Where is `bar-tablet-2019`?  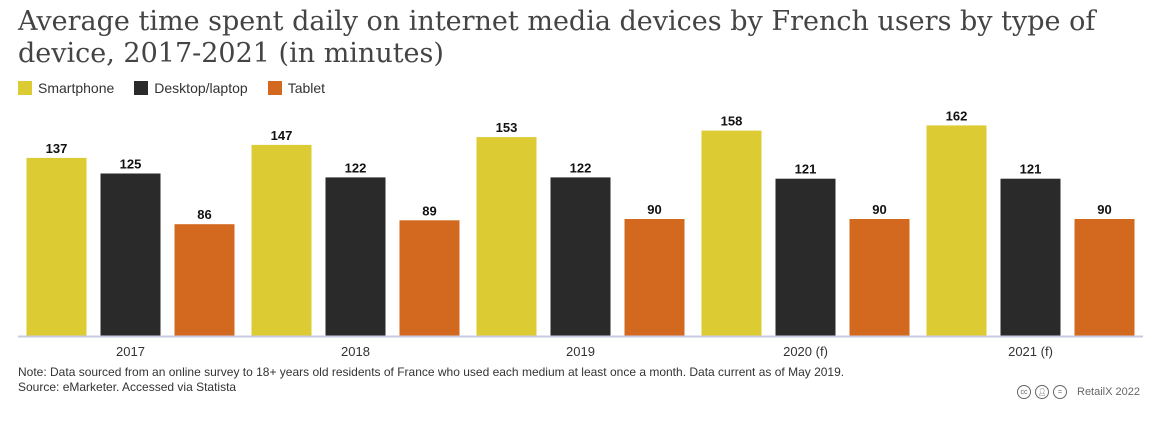
bar-tablet-2019 is located at coordinates (654, 277).